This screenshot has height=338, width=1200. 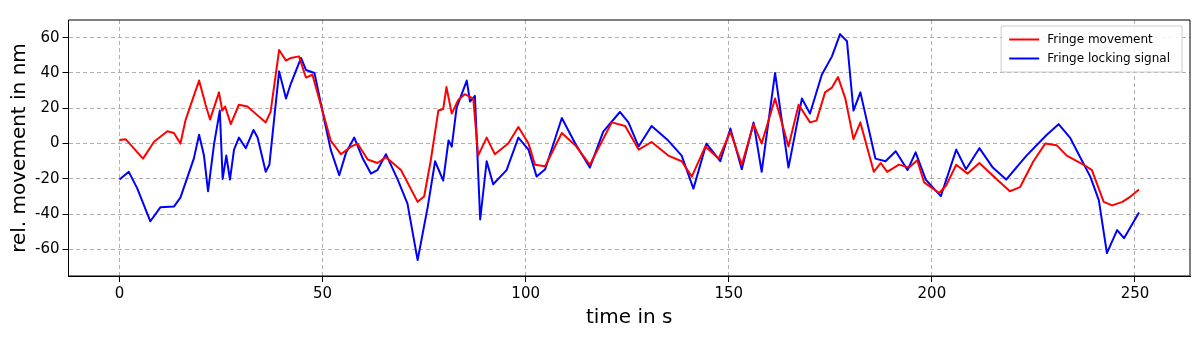 What do you see at coordinates (525, 292) in the screenshot?
I see `x-tick-label: 100` at bounding box center [525, 292].